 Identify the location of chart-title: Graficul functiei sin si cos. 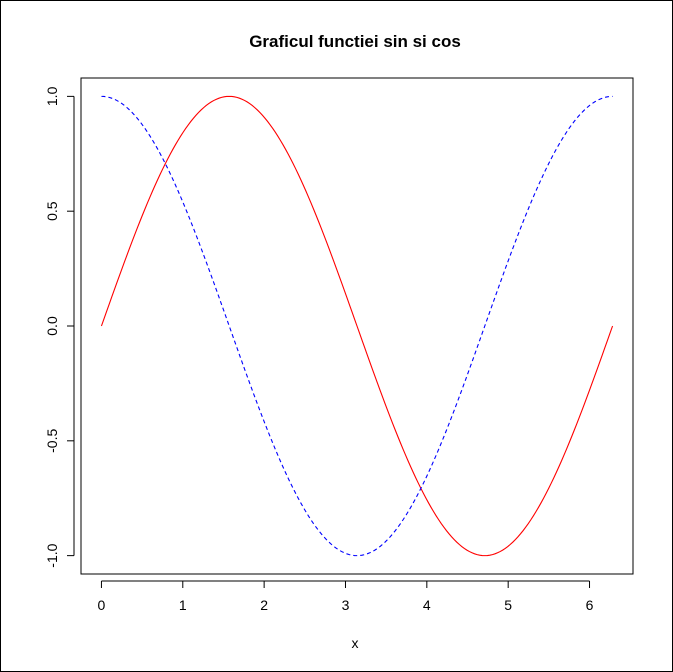
(355, 41).